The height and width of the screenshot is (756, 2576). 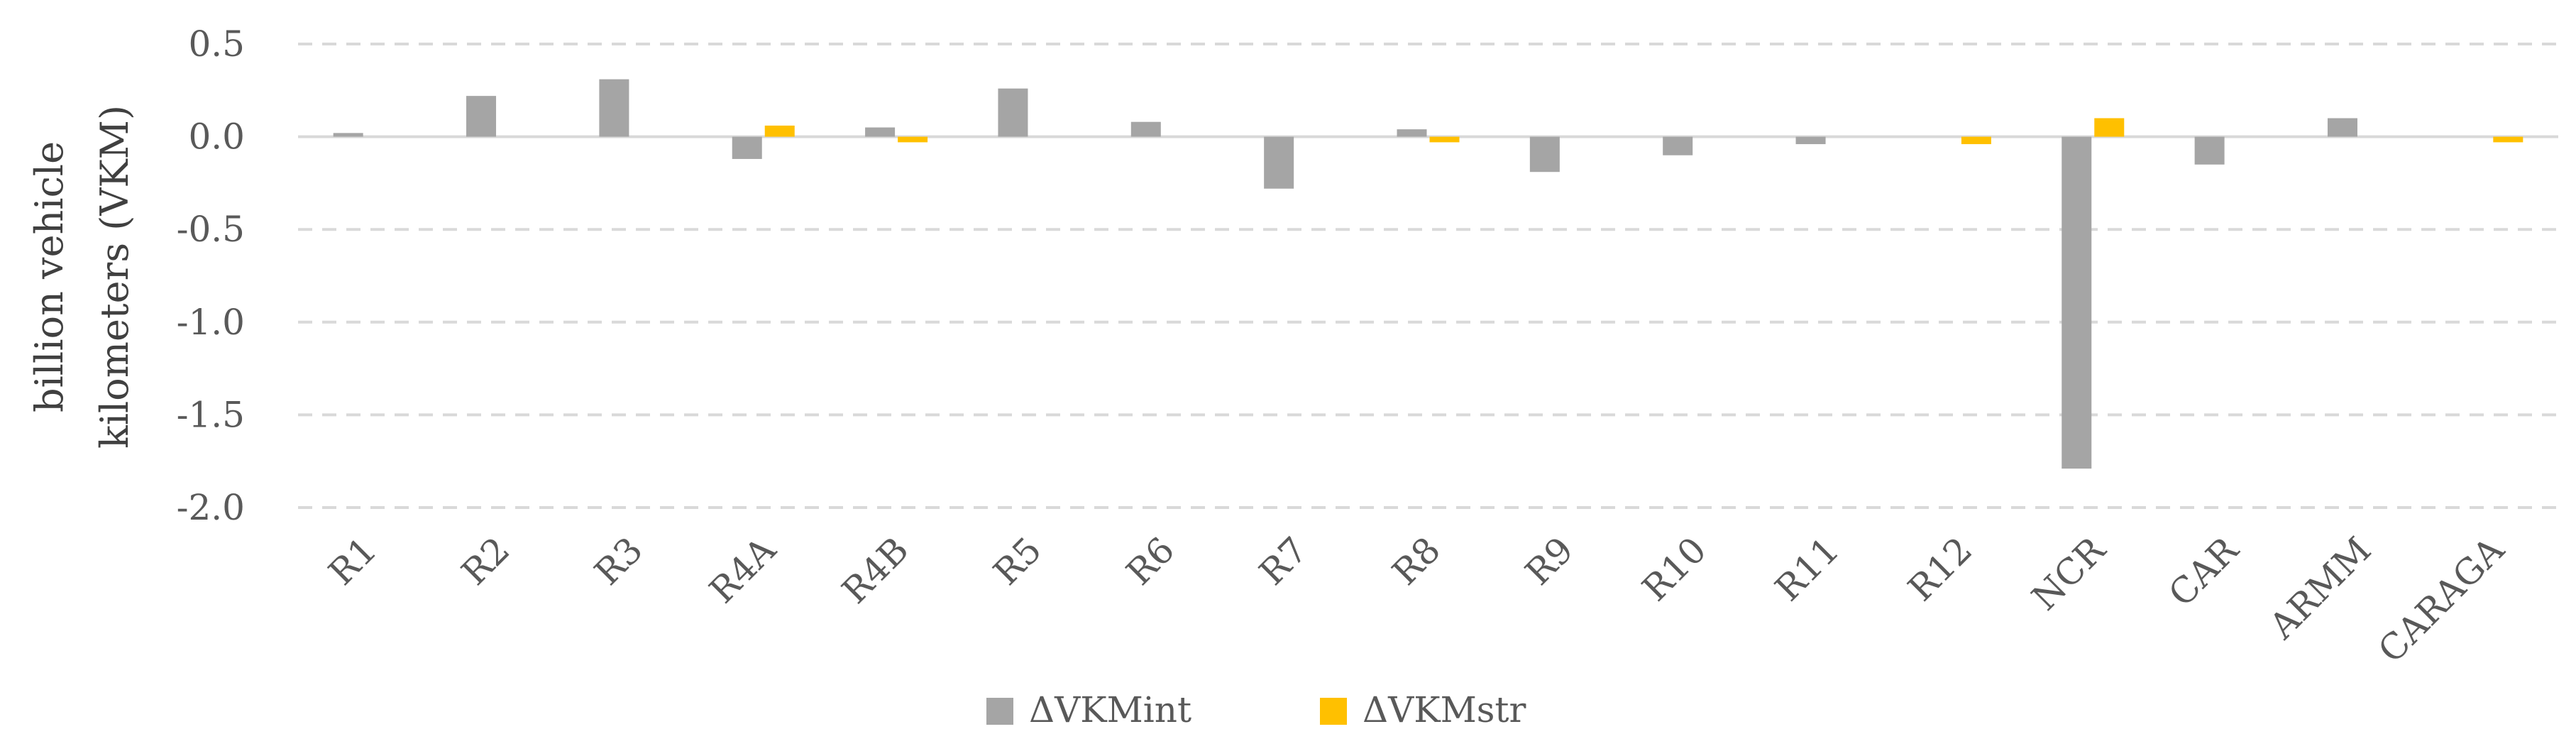 What do you see at coordinates (875, 570) in the screenshot?
I see `x-tick-label: R4B` at bounding box center [875, 570].